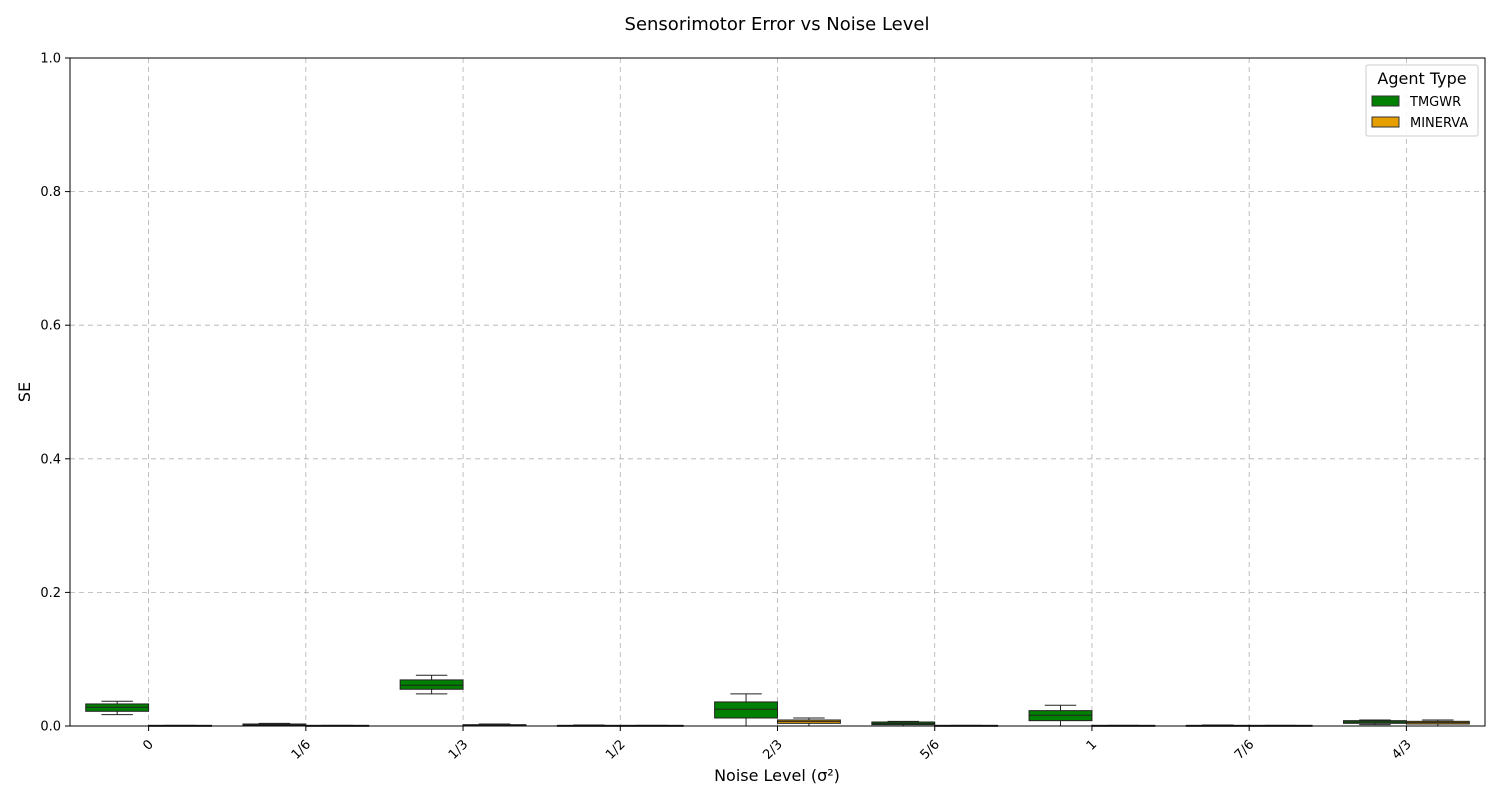  I want to click on x-tick-label: 1, so click(1092, 745).